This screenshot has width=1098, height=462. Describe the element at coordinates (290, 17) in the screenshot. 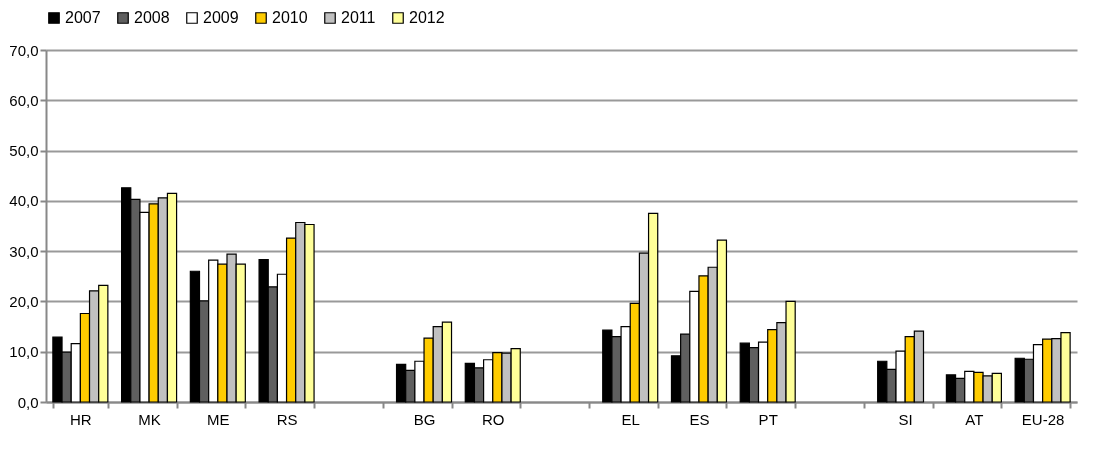

I see `legend-label: 2010` at that location.